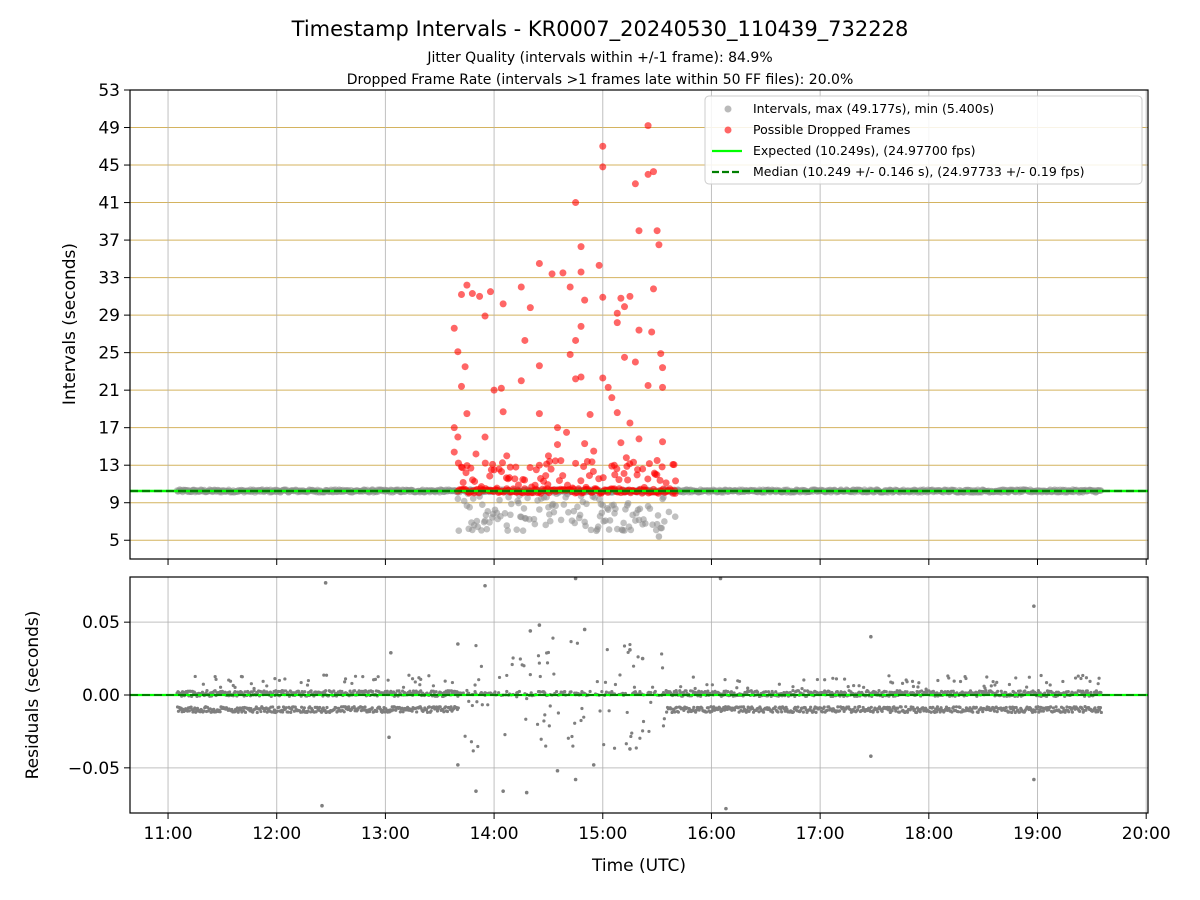  What do you see at coordinates (101, 623) in the screenshot?
I see `residuals-y-tick-label: 0.05` at bounding box center [101, 623].